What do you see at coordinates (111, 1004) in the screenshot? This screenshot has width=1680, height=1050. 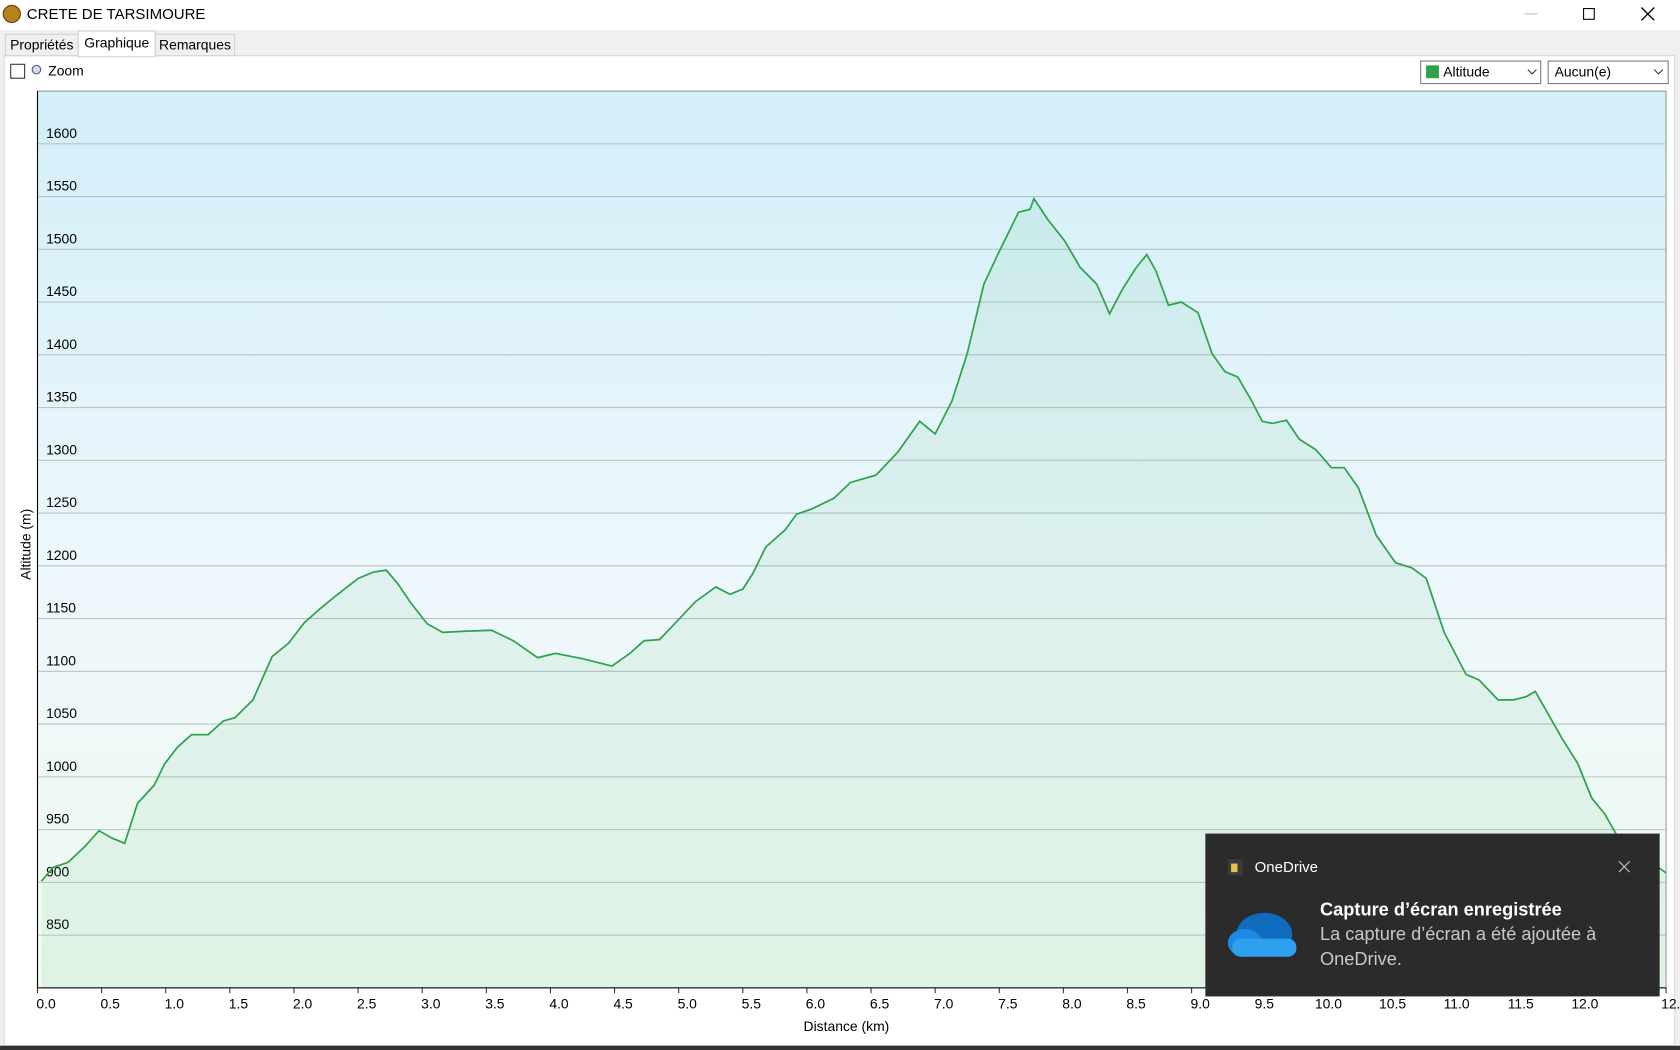 I see `x-tick-label: 0.5` at bounding box center [111, 1004].